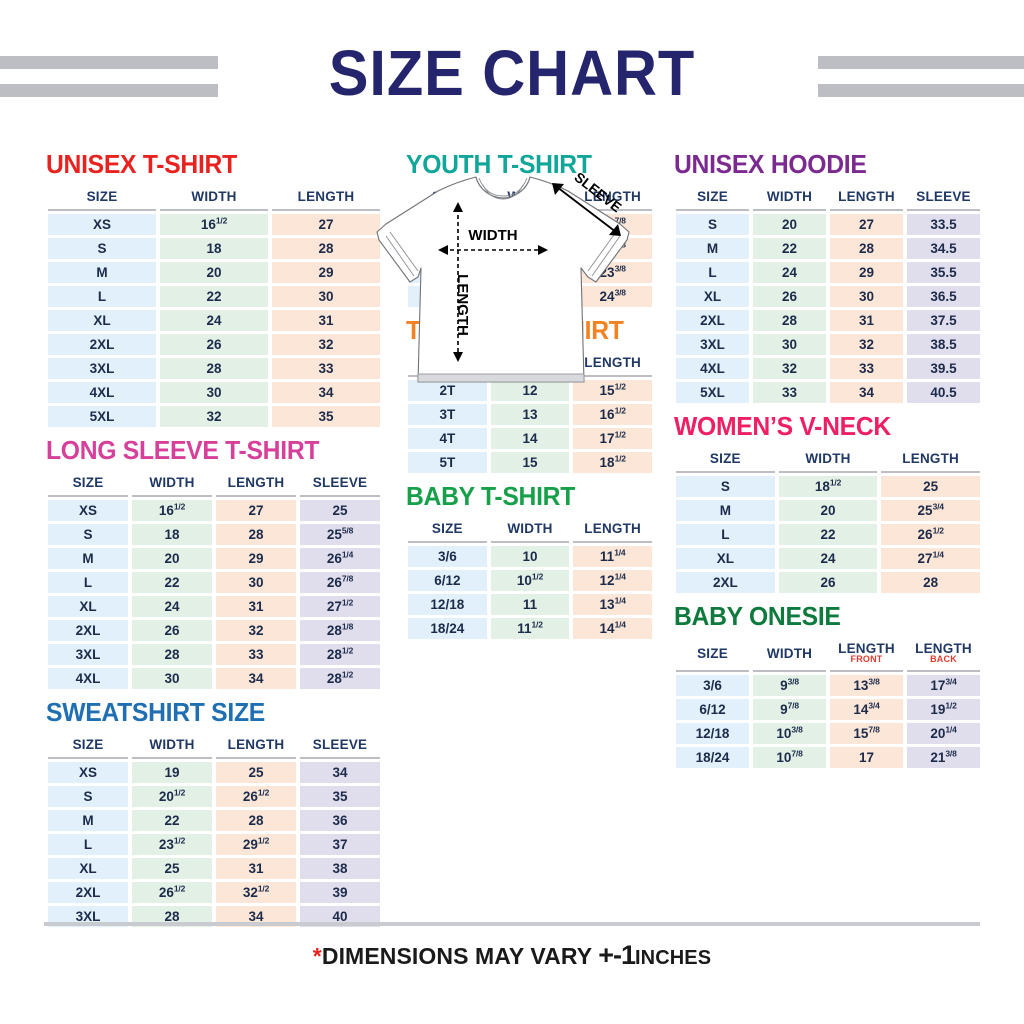  I want to click on cell-width: 24, so click(828, 559).